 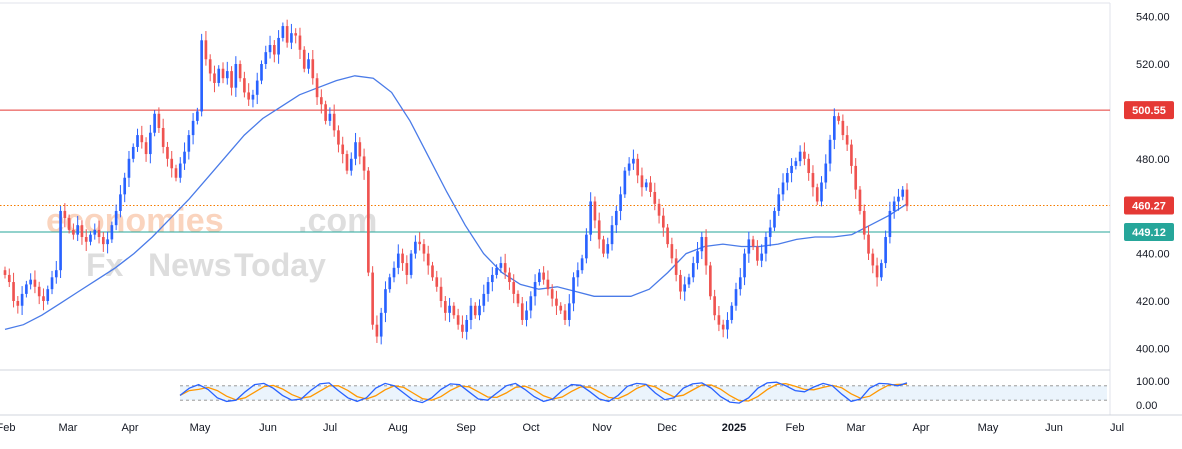 I want to click on y-tick-label: 420.00, so click(x=1153, y=302).